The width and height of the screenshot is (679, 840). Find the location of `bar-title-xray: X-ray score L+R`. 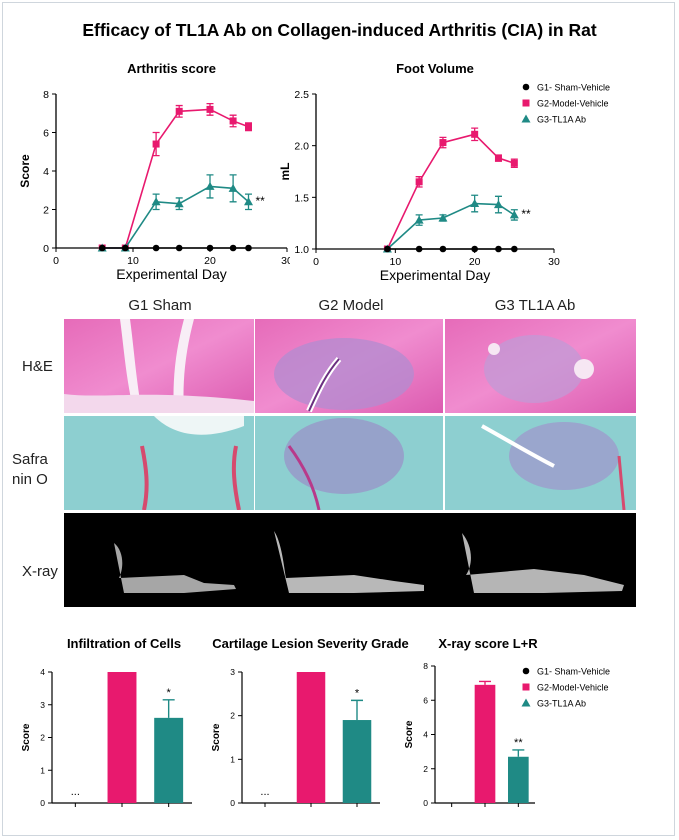

bar-title-xray: X-ray score L+R is located at coordinates (488, 643).